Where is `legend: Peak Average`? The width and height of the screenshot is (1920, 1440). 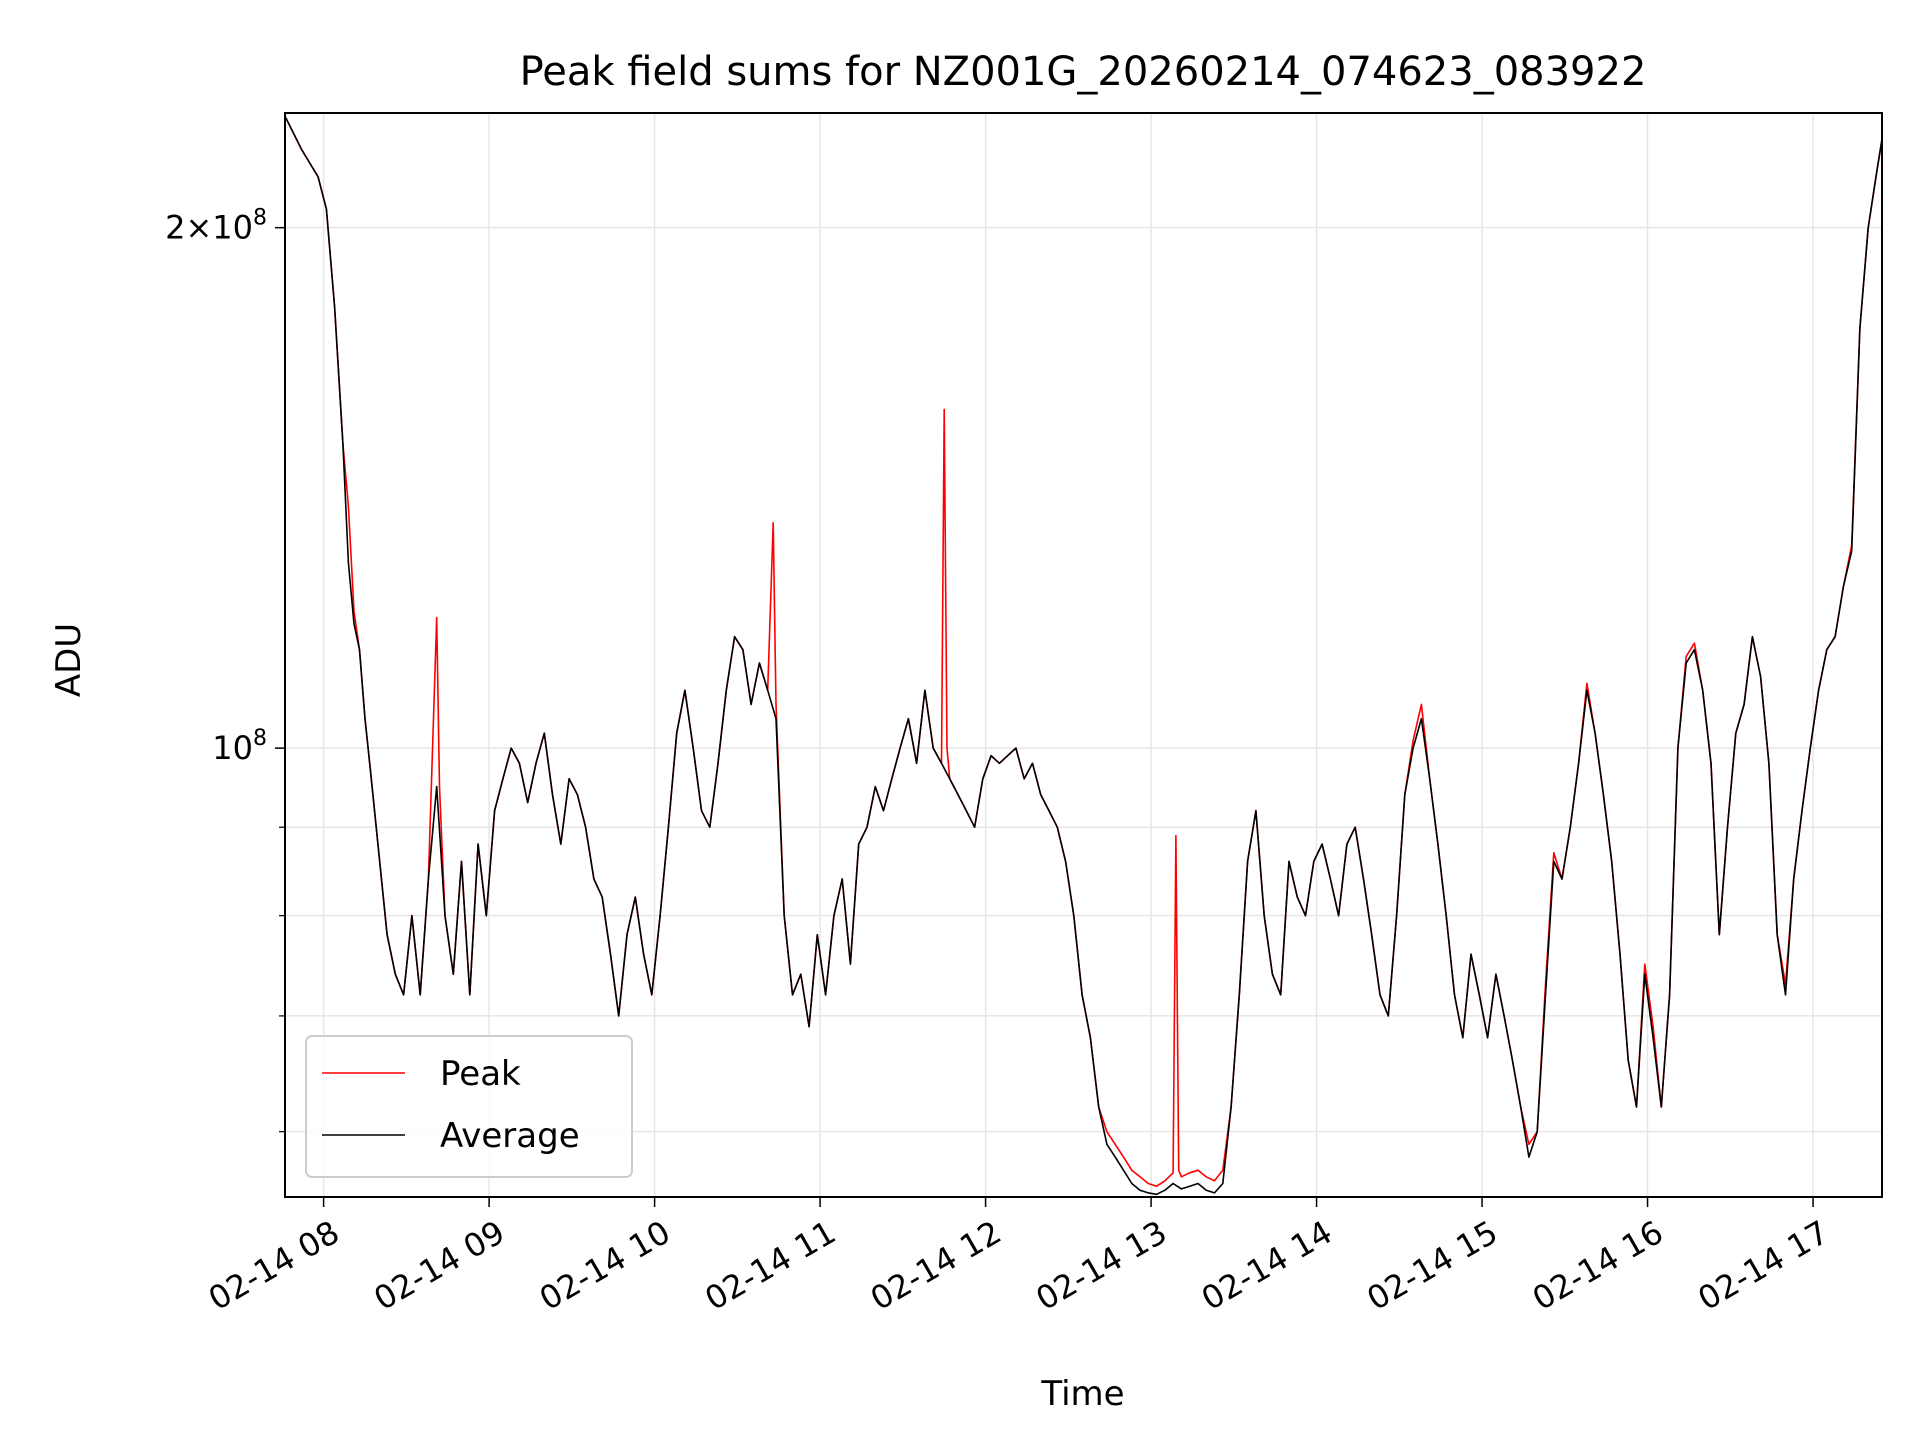
legend: Peak Average is located at coordinates (469, 1106).